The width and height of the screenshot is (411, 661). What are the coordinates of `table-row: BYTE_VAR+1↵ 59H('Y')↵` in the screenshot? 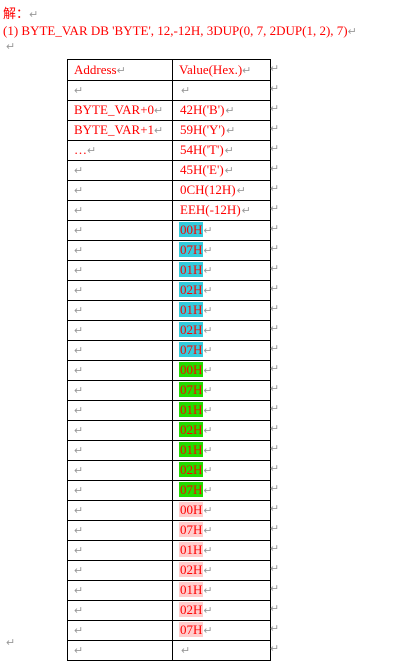 It's located at (169, 130).